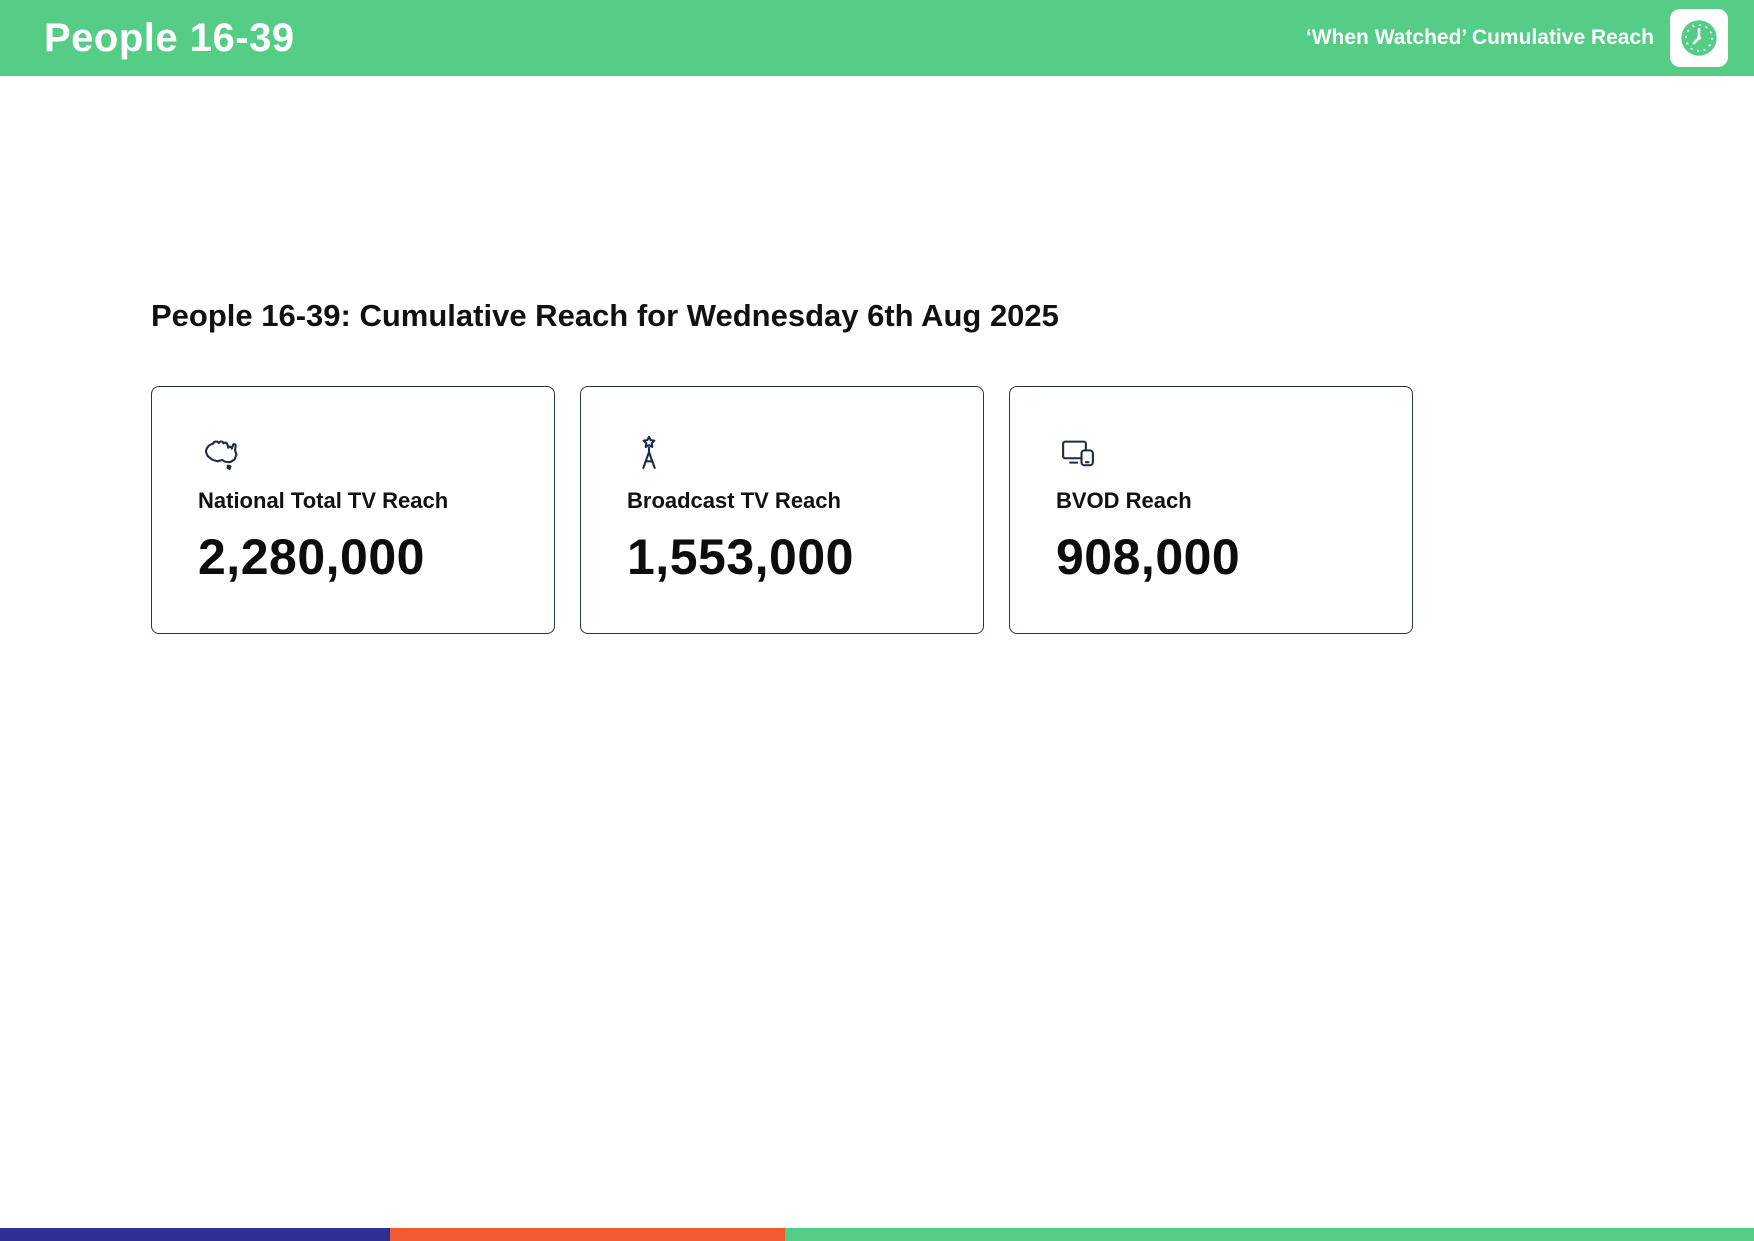 The width and height of the screenshot is (1754, 1241). I want to click on bottom-bar-segment-orange, so click(587, 1234).